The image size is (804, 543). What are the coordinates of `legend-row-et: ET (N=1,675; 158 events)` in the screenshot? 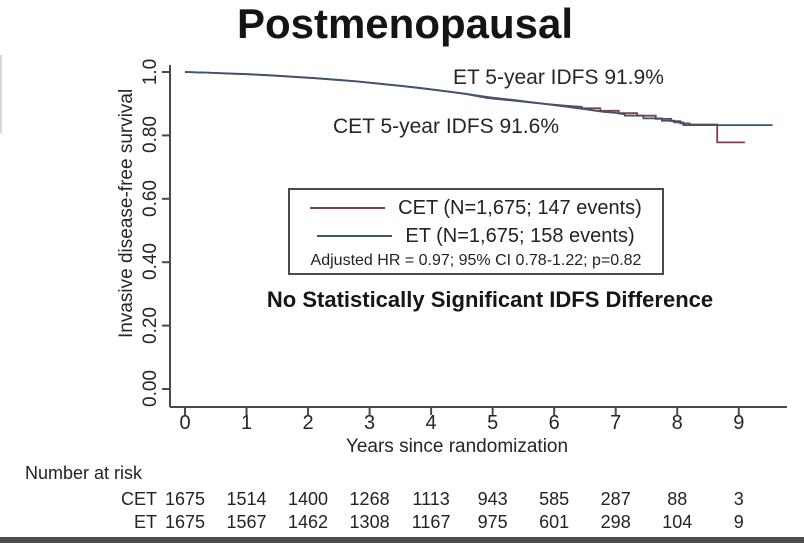 It's located at (476, 236).